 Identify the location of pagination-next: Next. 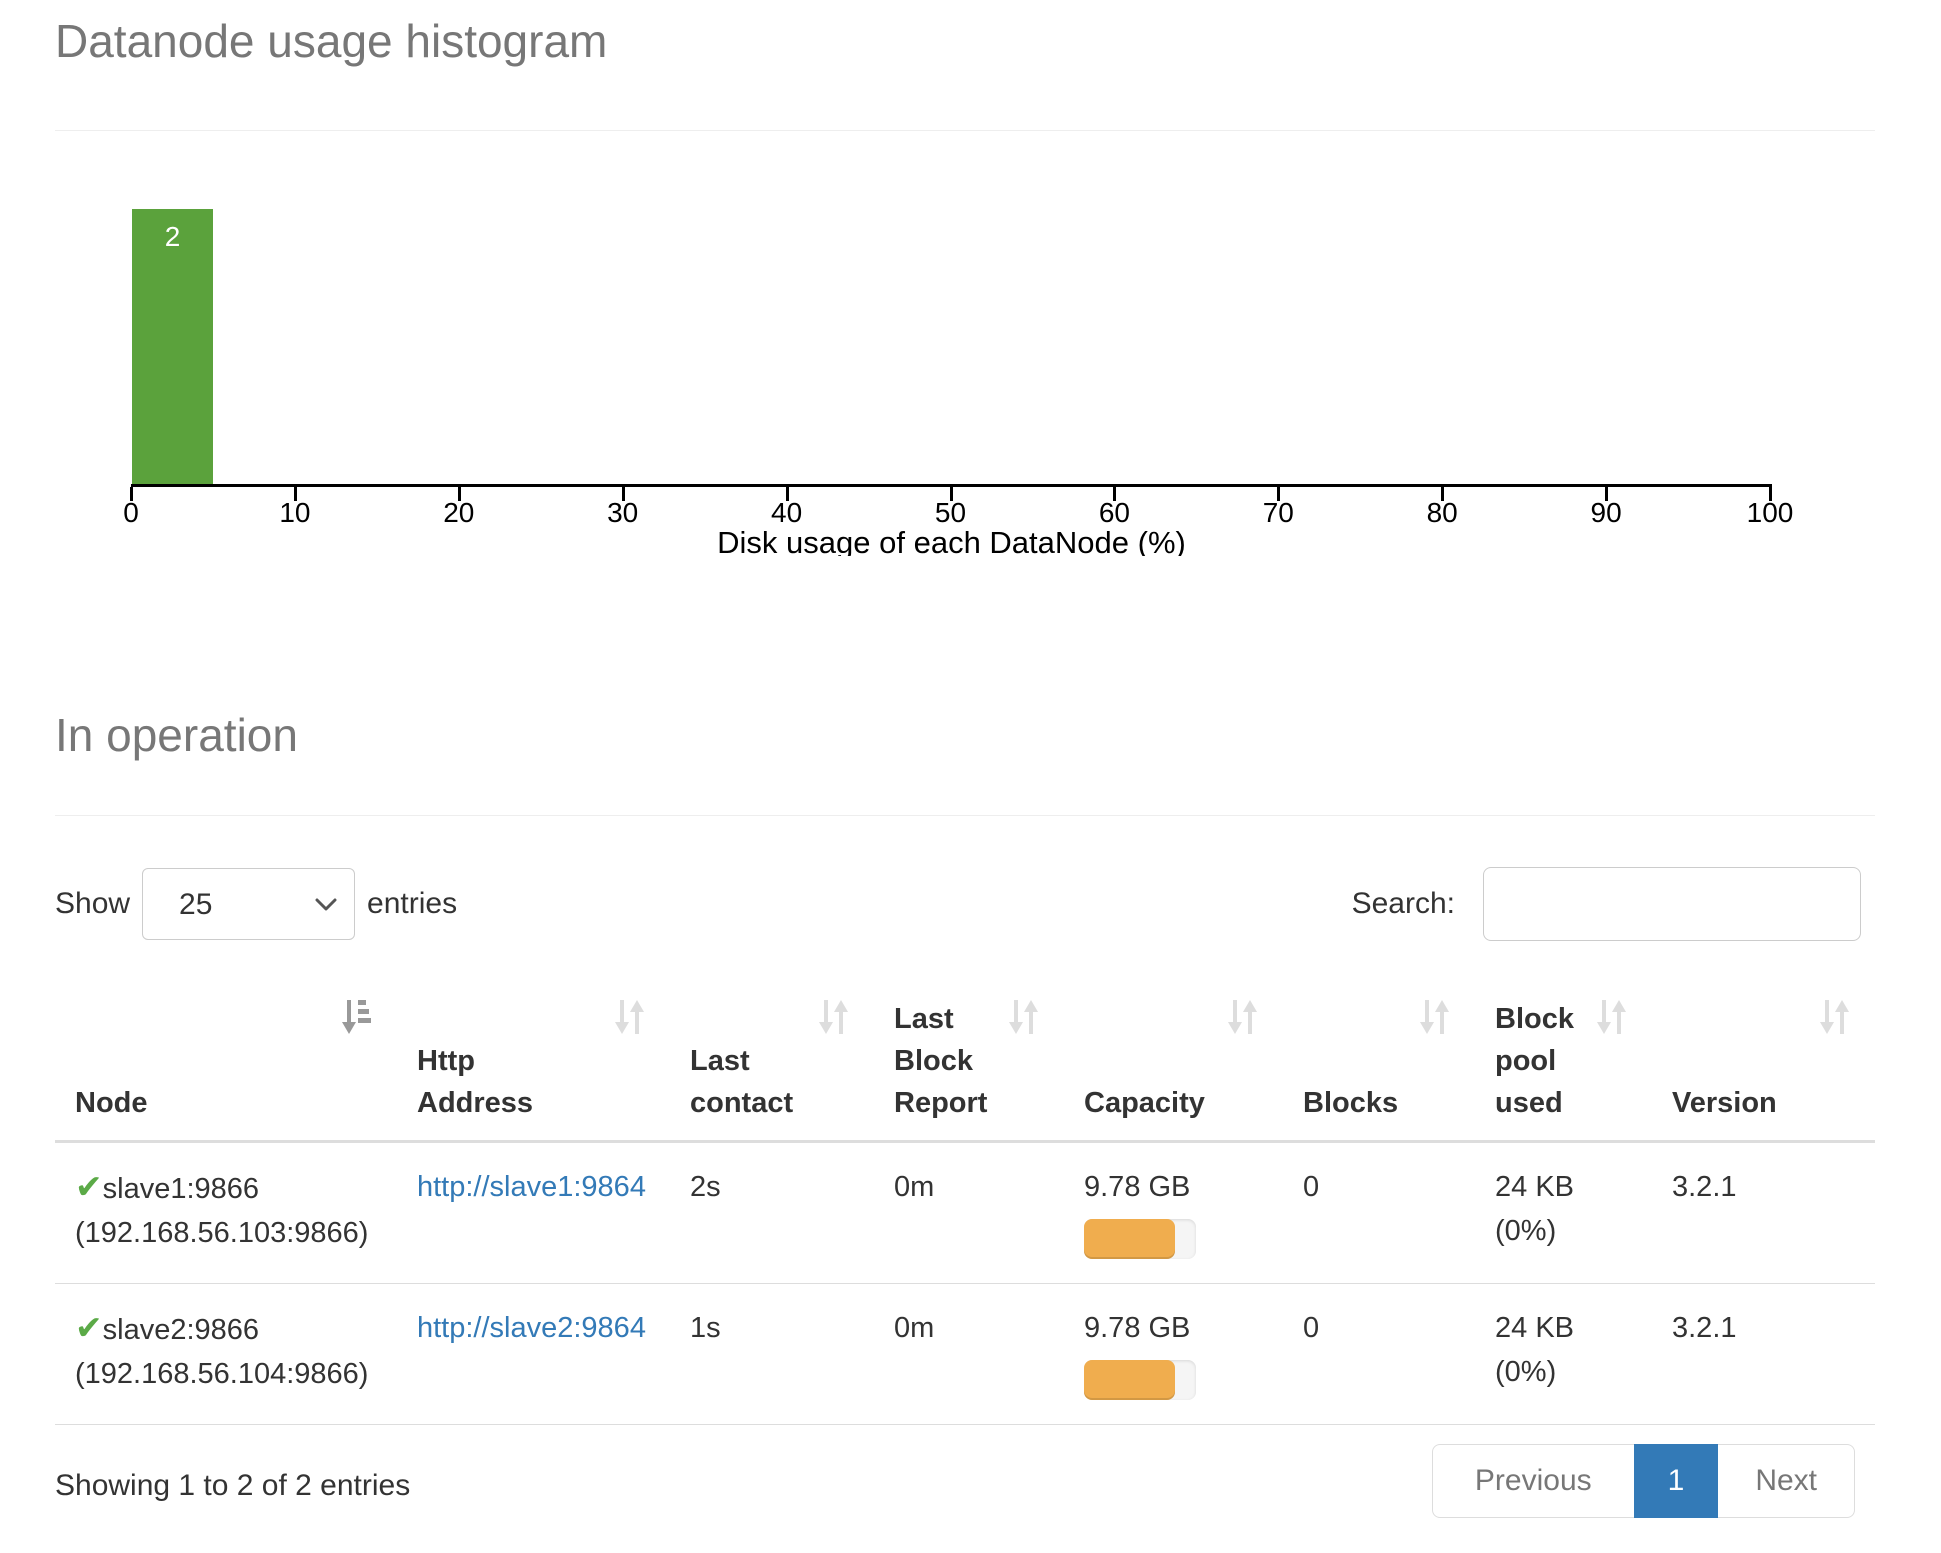
(1786, 1481).